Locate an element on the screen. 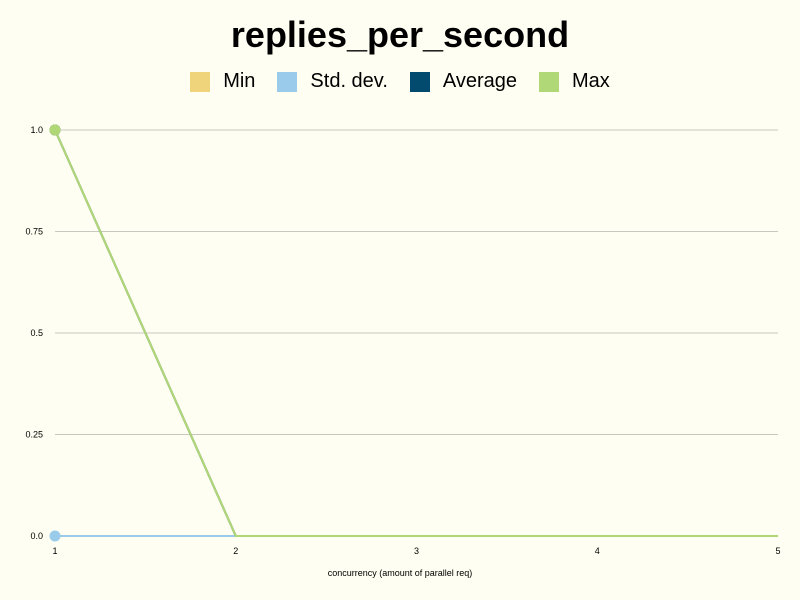 Image resolution: width=800 pixels, height=600 pixels. legend-swatch-min is located at coordinates (200, 81).